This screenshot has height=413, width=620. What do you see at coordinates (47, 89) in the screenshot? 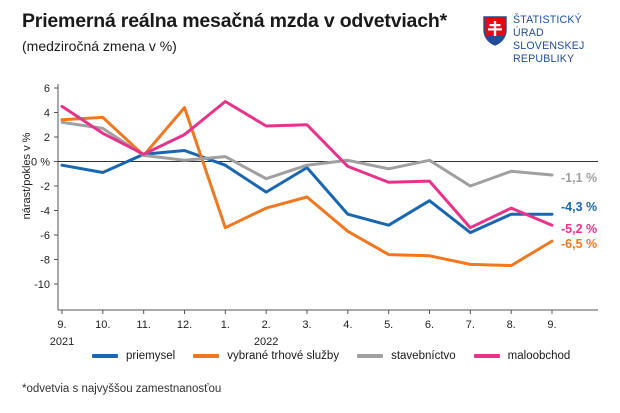
I see `y-tick-label: 6` at bounding box center [47, 89].